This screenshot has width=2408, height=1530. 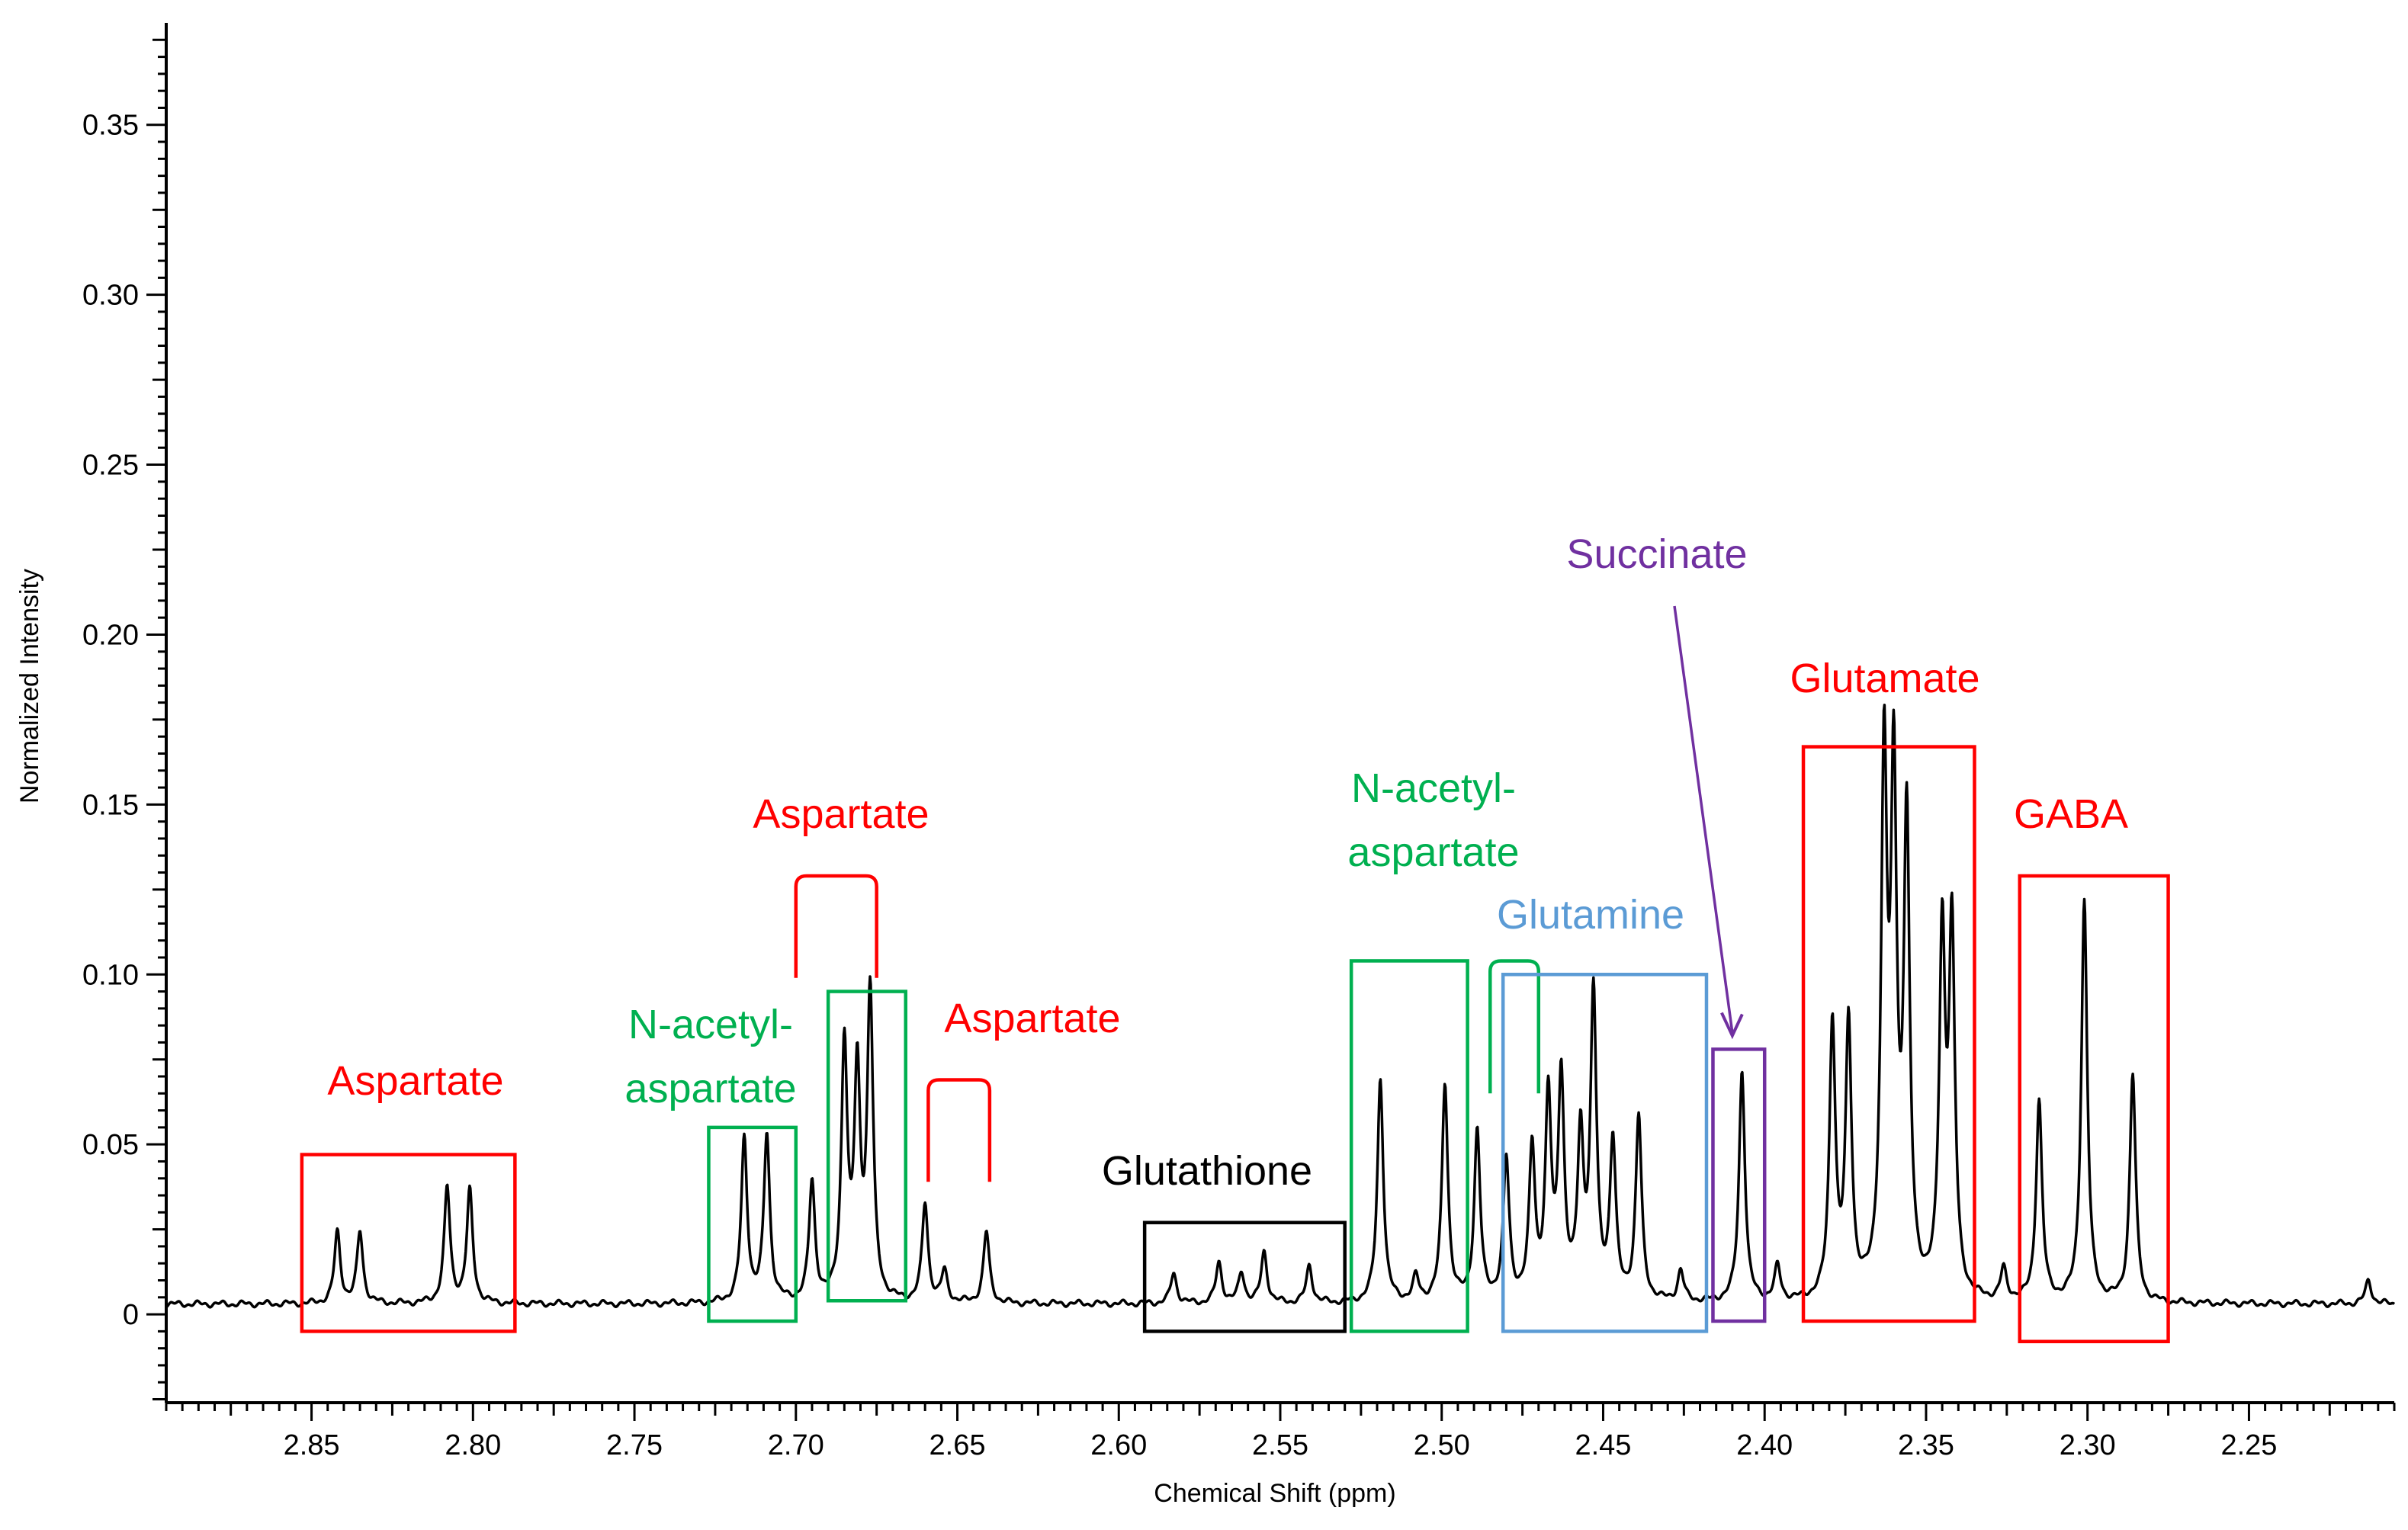 I want to click on succinate-arrow-head, so click(x=1732, y=1026).